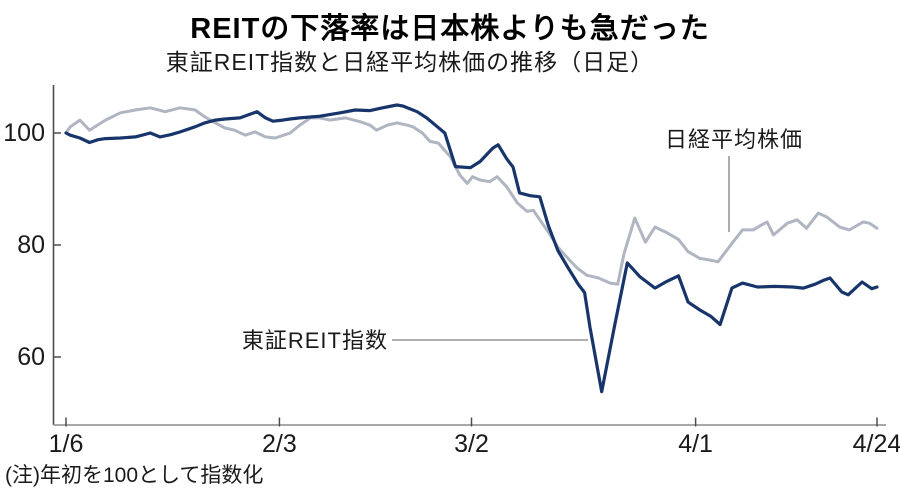 The width and height of the screenshot is (900, 504). I want to click on x-tick-label: 1/6, so click(66, 444).